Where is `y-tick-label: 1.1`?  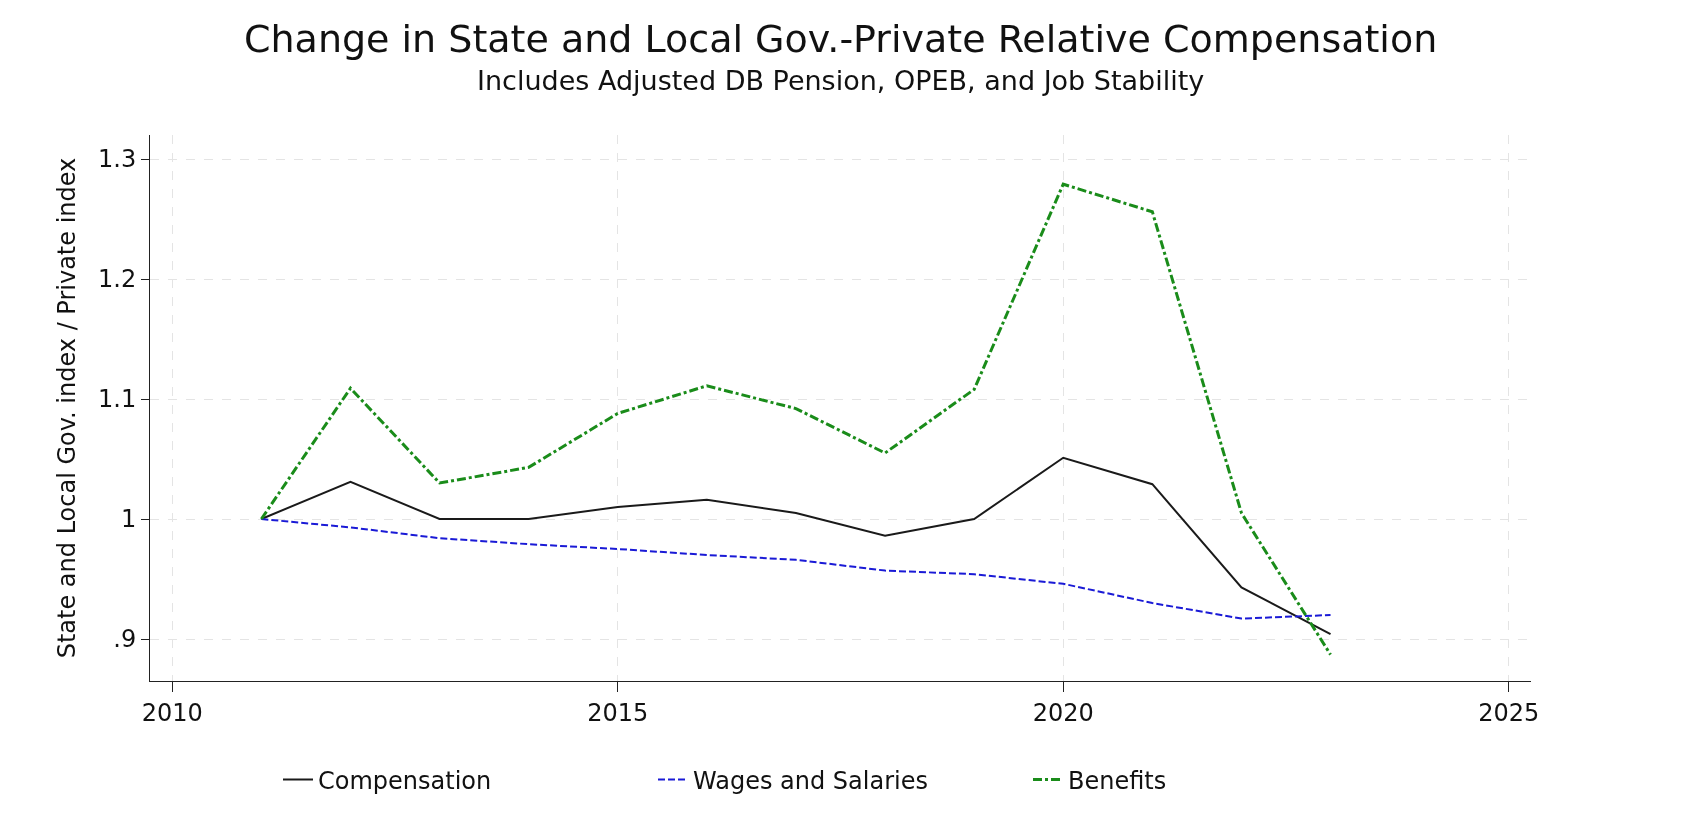 y-tick-label: 1.1 is located at coordinates (117, 399).